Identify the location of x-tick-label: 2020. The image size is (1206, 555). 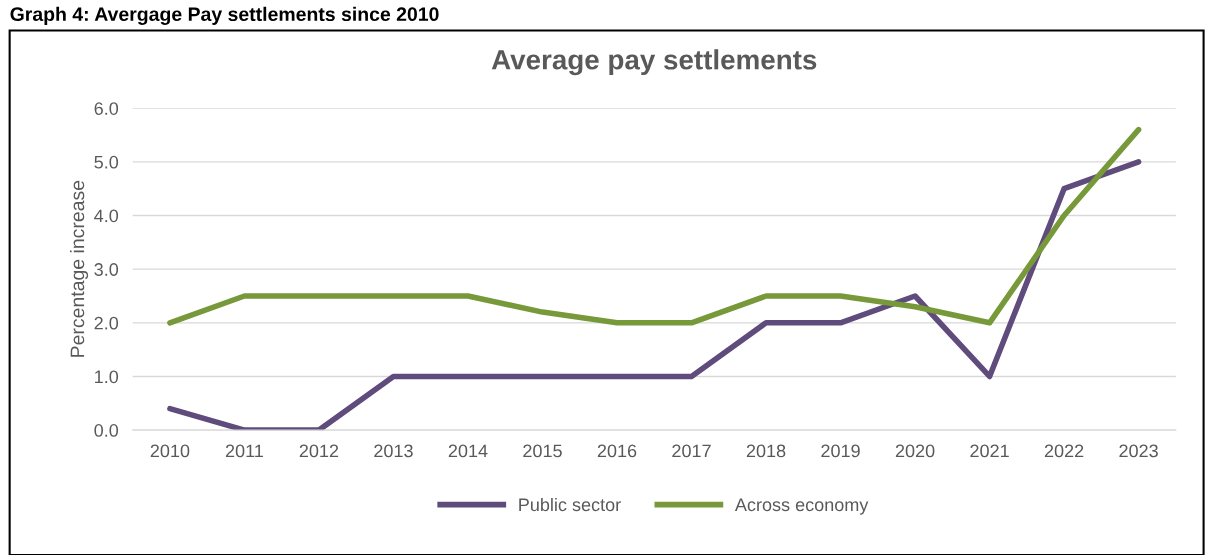
(915, 451).